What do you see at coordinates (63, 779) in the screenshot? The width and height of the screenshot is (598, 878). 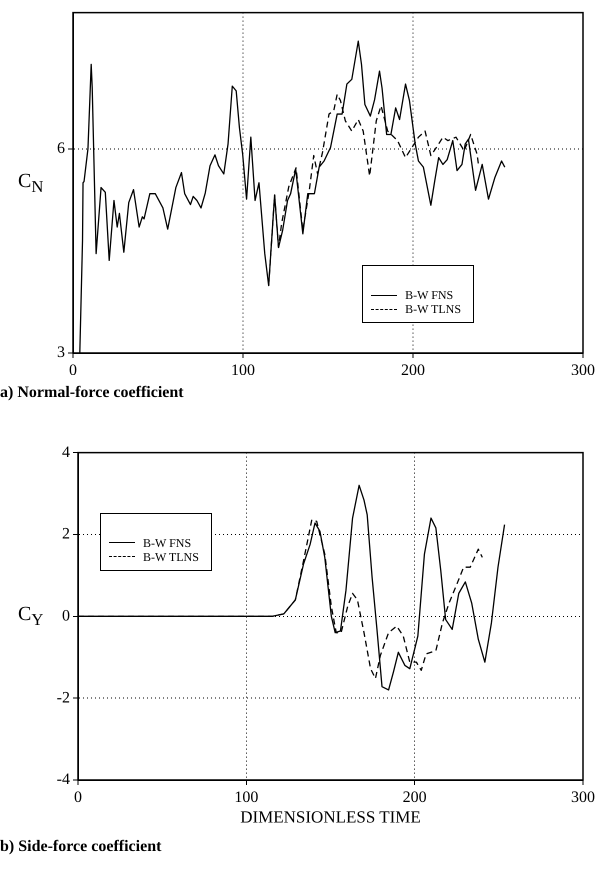 I see `y-tick-label: -4` at bounding box center [63, 779].